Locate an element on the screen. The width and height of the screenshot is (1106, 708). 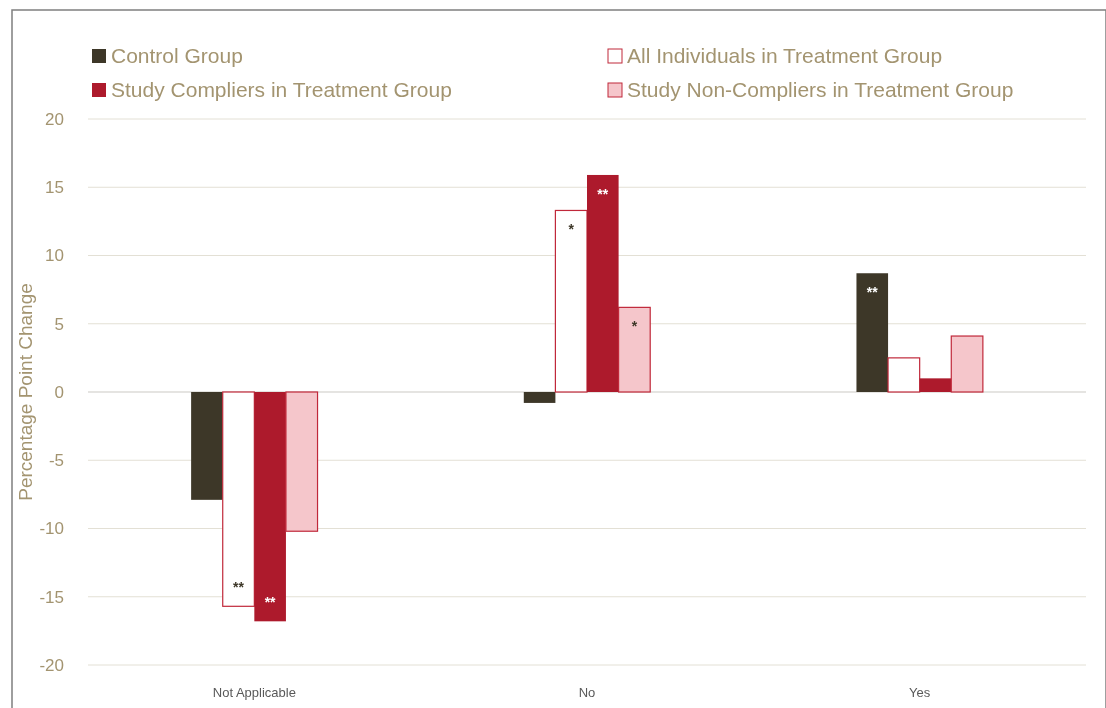
y-axis-title: Percentage Point Change is located at coordinates (25, 392).